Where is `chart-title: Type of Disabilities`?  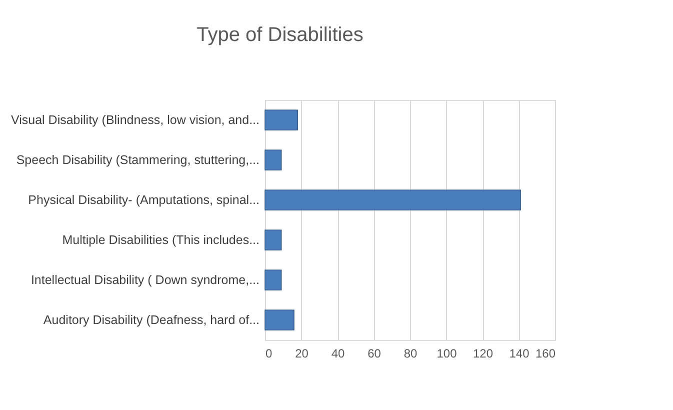
chart-title: Type of Disabilities is located at coordinates (280, 35).